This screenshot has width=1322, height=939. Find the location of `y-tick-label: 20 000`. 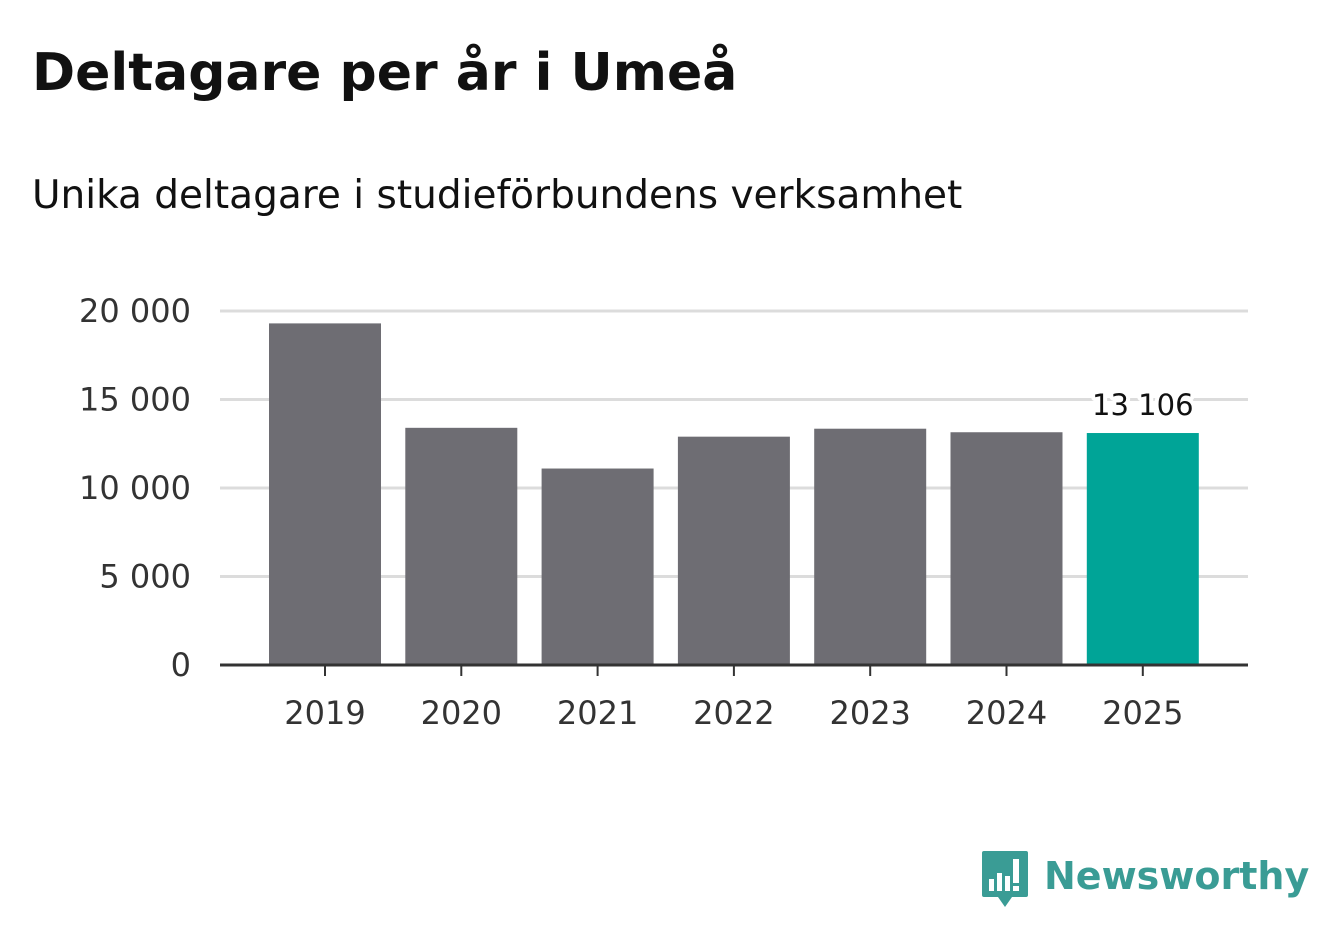

y-tick-label: 20 000 is located at coordinates (135, 311).